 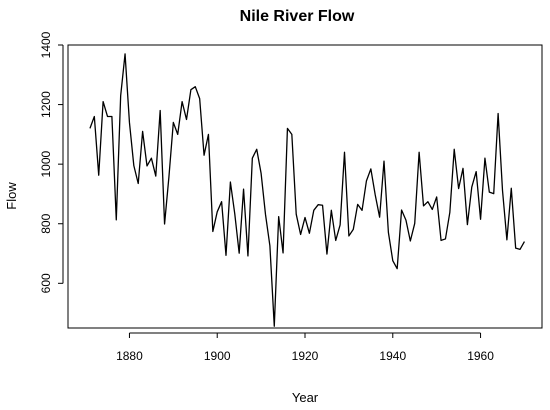 I want to click on y-axis-label: Flow, so click(x=11, y=196).